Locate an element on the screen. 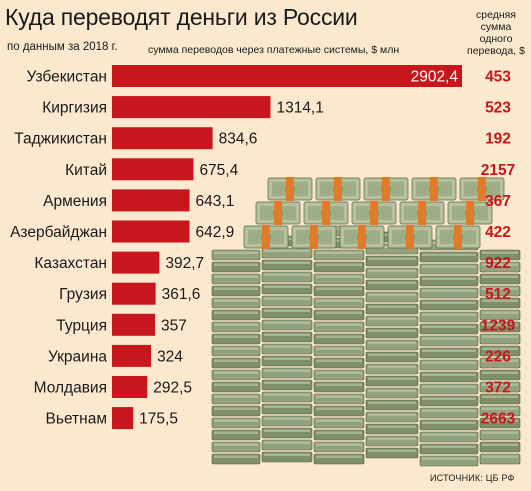  avg-transfer-value: 422 is located at coordinates (498, 232).